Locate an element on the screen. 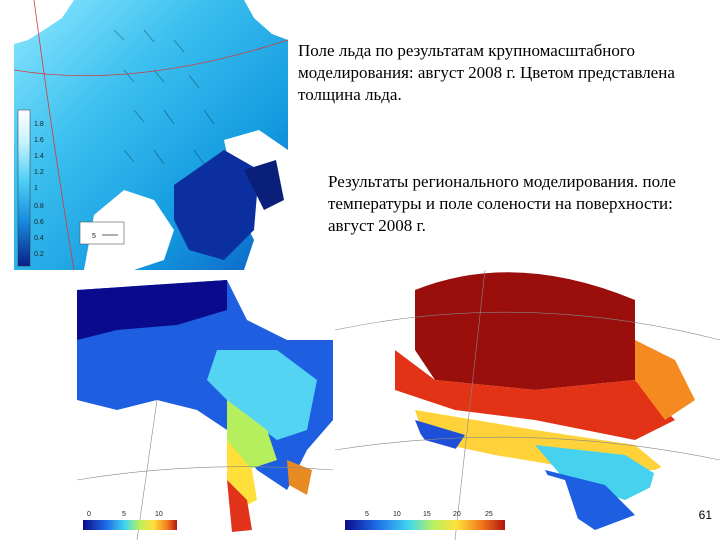  salinity-colorbar-tick: 5 is located at coordinates (367, 514).